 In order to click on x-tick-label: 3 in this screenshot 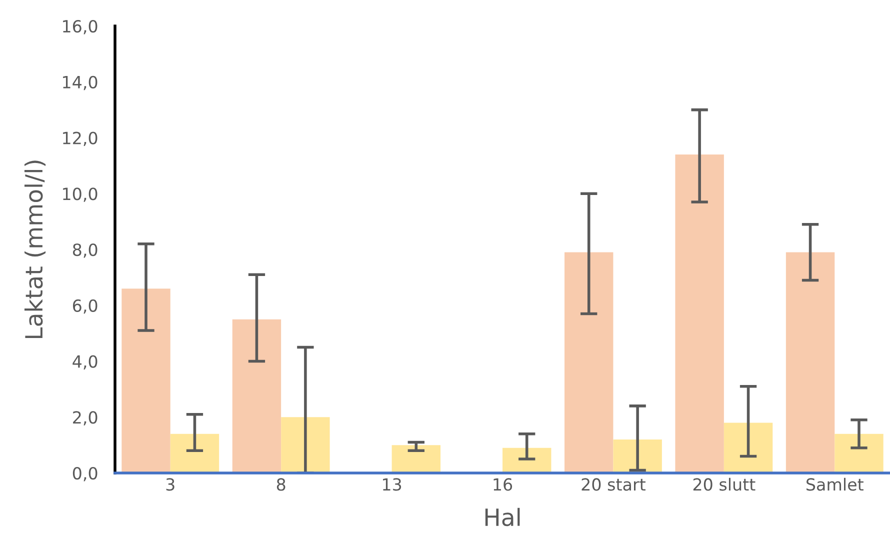, I will do `click(170, 484)`.